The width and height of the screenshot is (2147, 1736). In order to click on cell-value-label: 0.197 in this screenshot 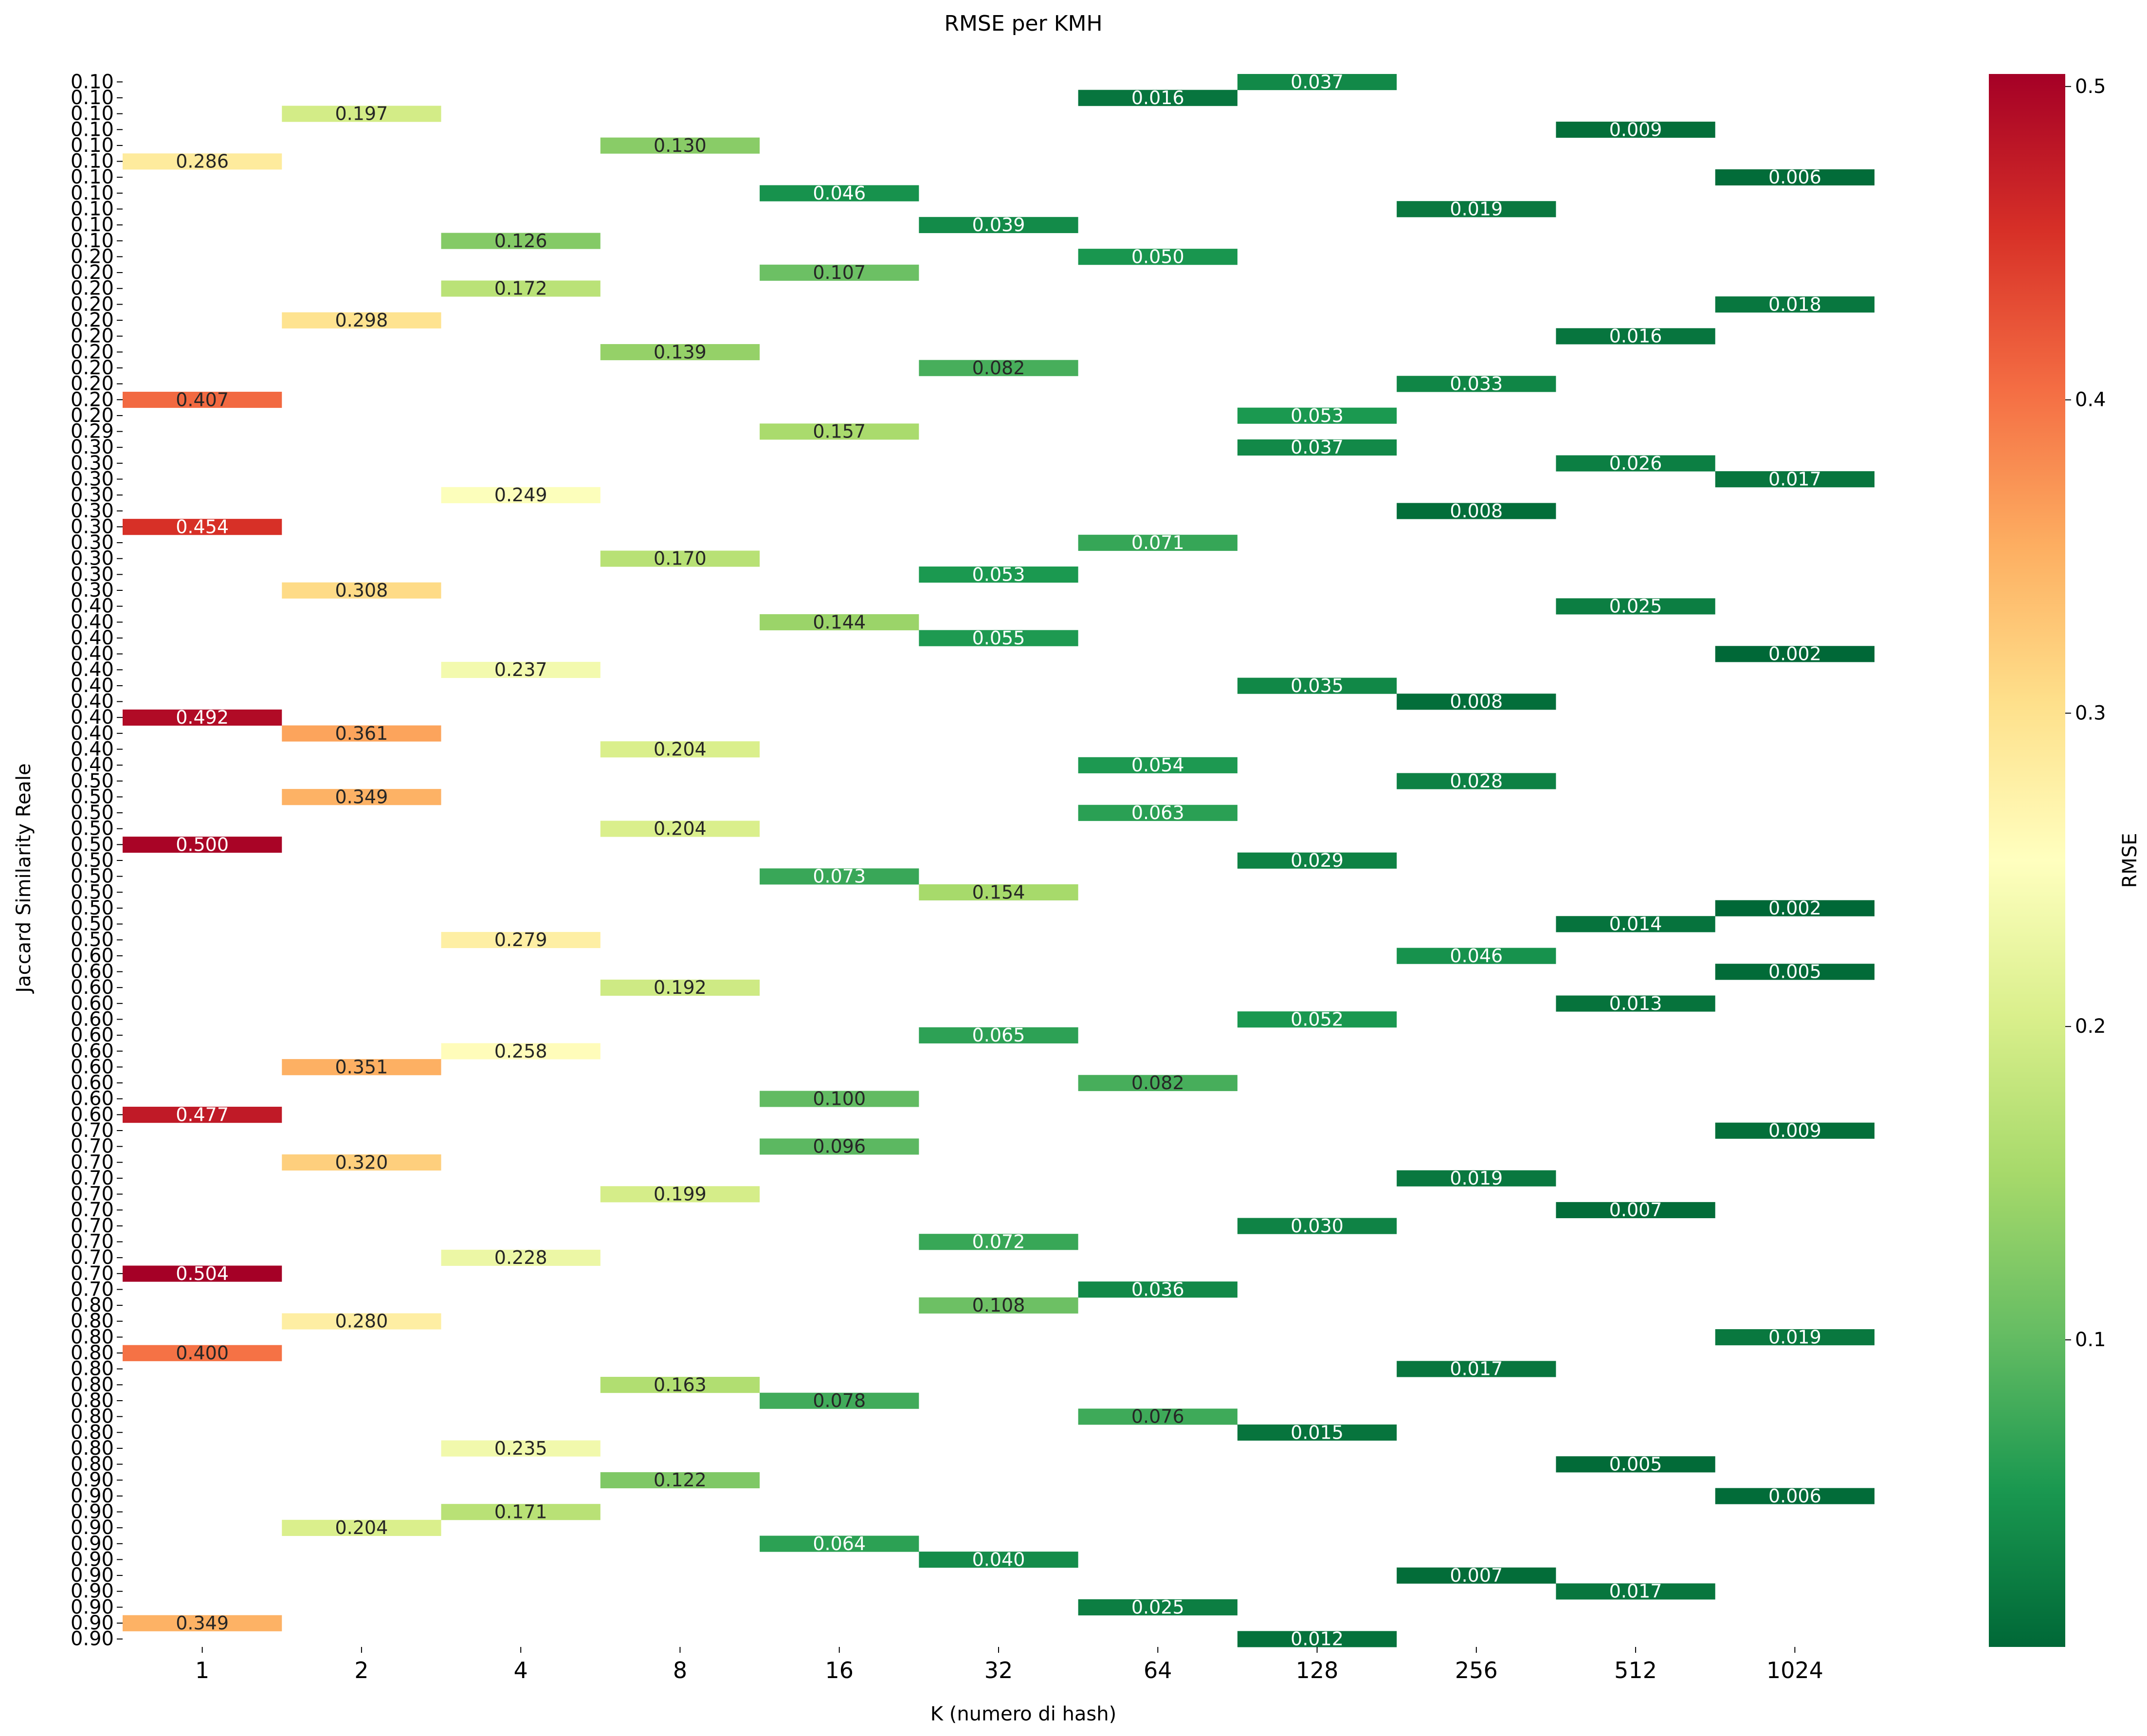, I will do `click(361, 114)`.